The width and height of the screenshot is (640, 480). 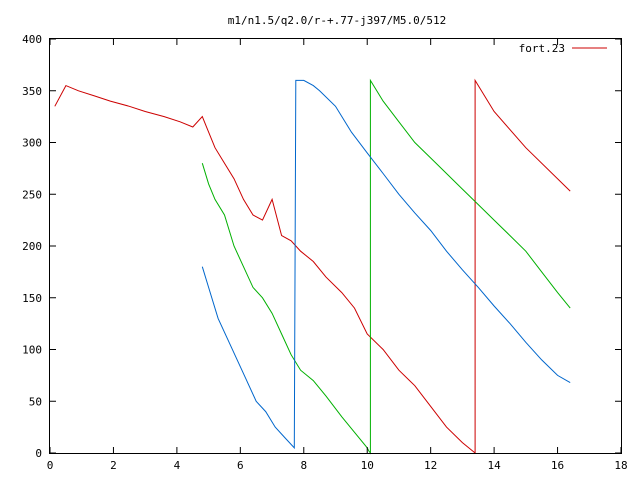 I want to click on y-tick-label: 200, so click(x=32, y=246).